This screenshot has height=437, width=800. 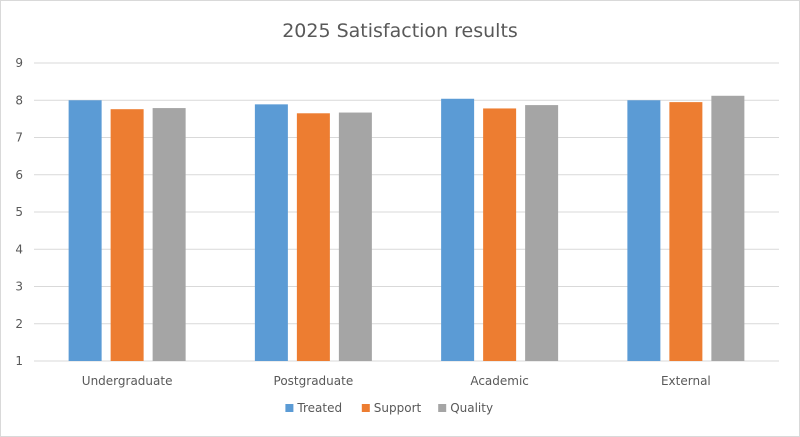 What do you see at coordinates (500, 234) in the screenshot?
I see `bar-support-academic` at bounding box center [500, 234].